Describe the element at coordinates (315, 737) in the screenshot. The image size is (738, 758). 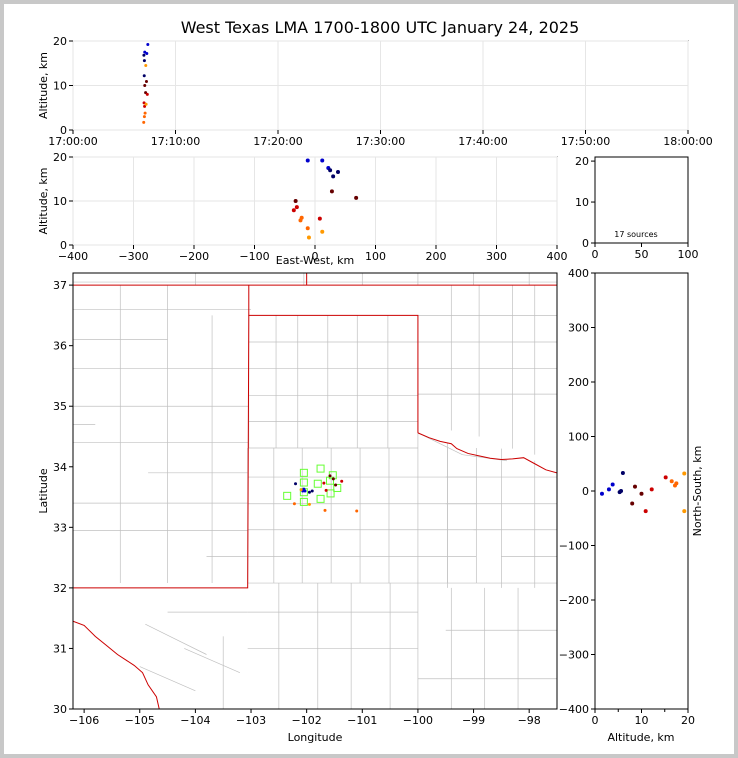
I see `x-axis-label: Longitude` at that location.